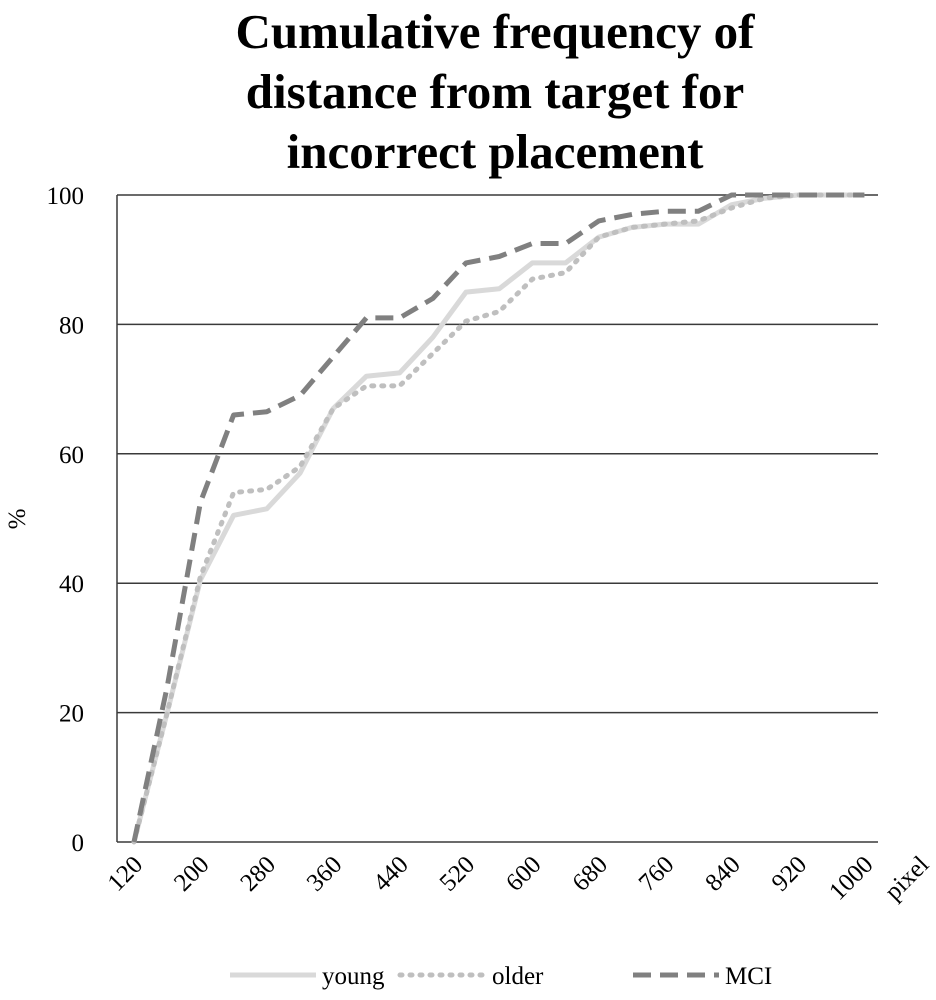 The height and width of the screenshot is (1000, 936). Describe the element at coordinates (524, 874) in the screenshot. I see `x-tick-label-600: 600` at that location.